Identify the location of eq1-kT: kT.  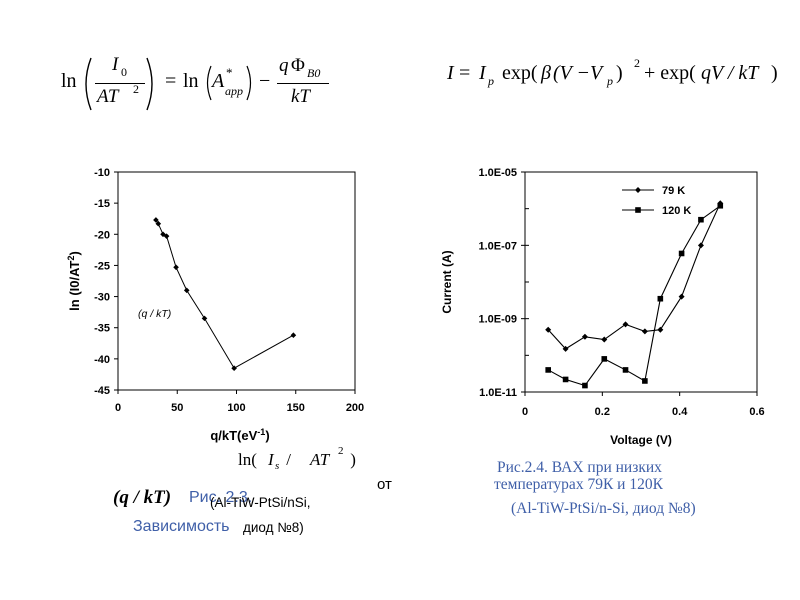
(300, 96).